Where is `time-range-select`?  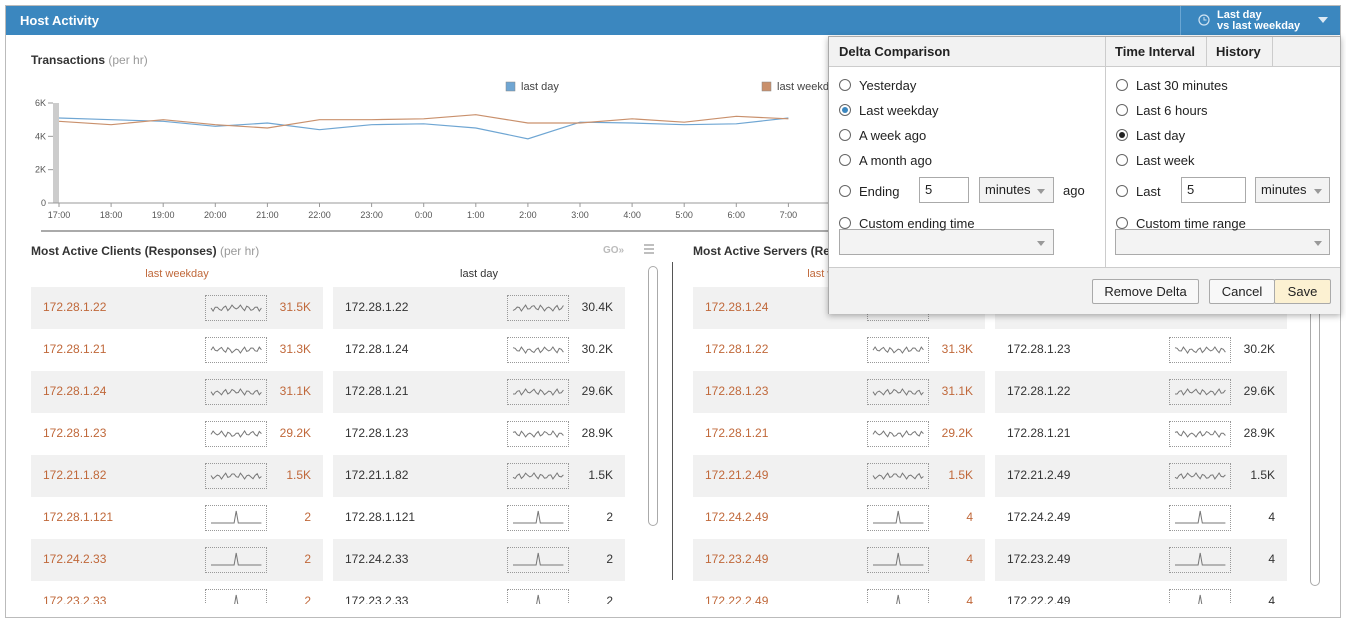 time-range-select is located at coordinates (1222, 242).